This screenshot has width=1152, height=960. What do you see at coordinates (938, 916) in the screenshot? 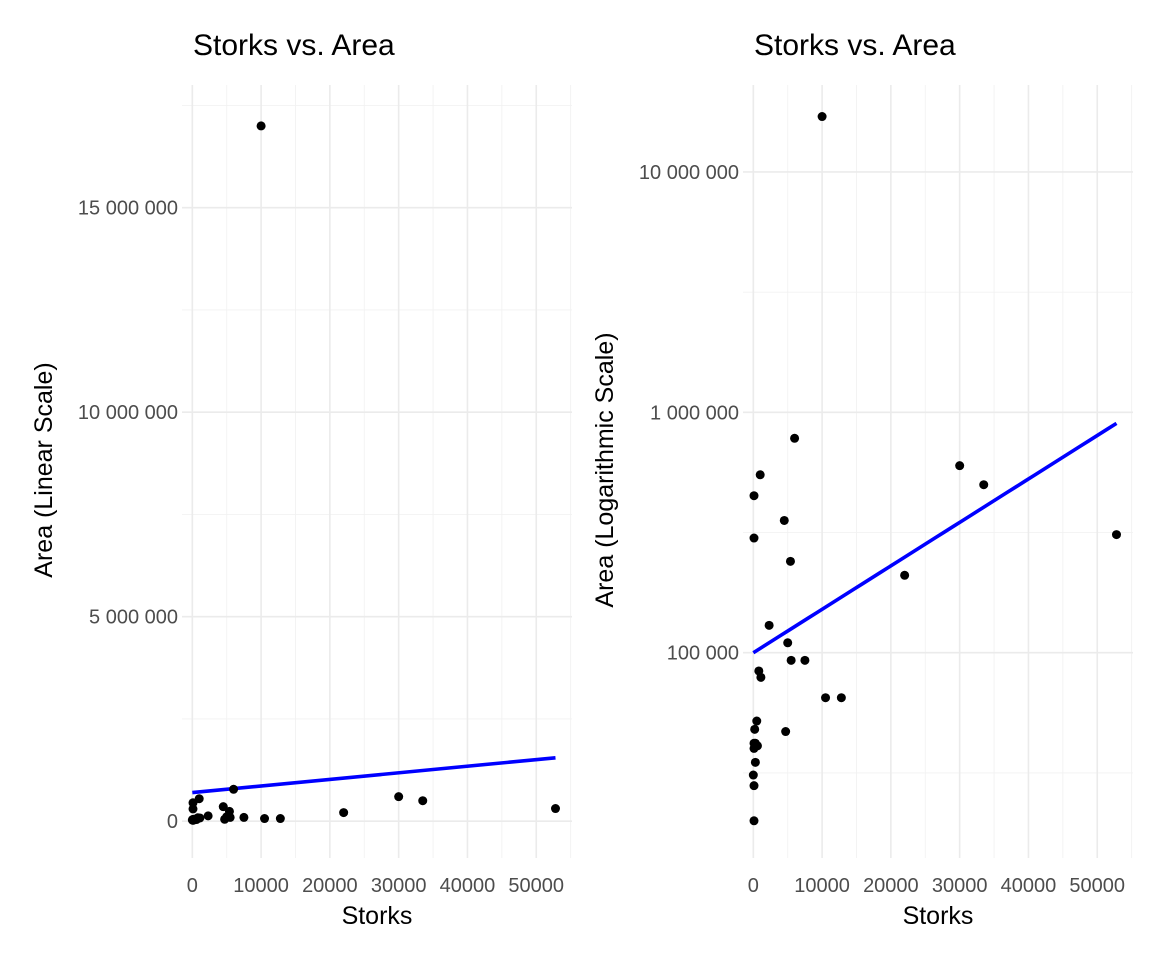
I see `x-axis-title-log: Storks` at bounding box center [938, 916].